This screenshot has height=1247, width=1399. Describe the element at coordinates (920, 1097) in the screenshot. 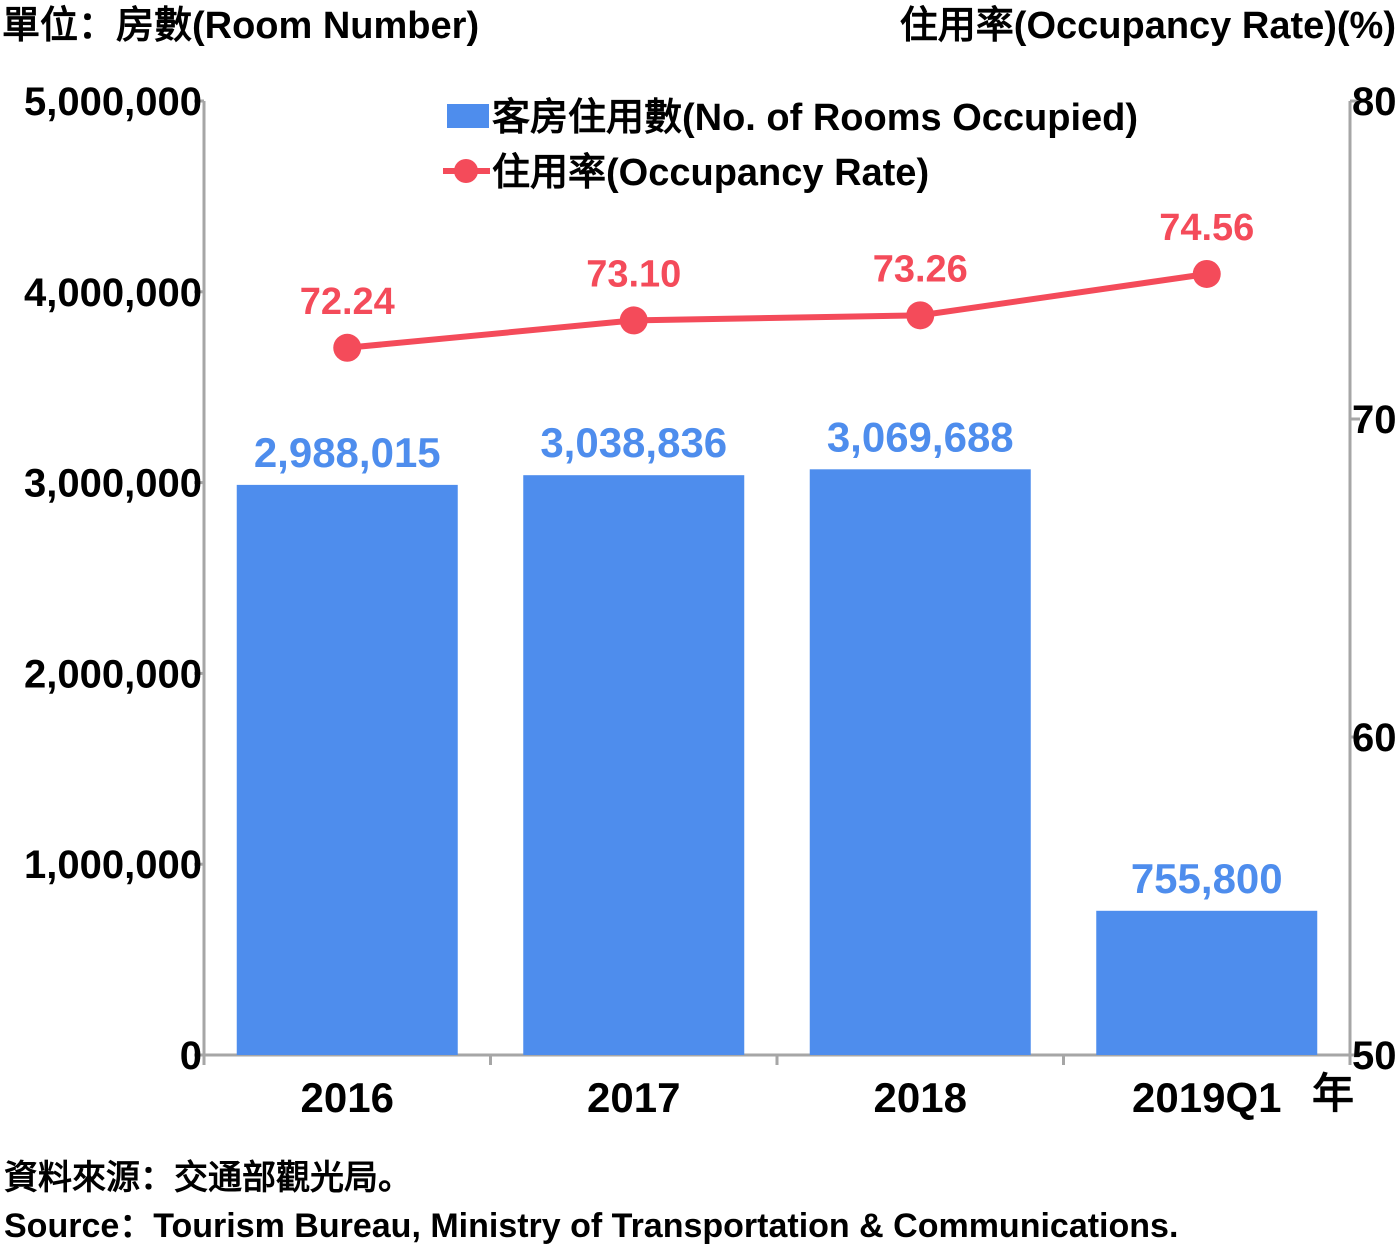

I see `x-category-label: 2018` at that location.